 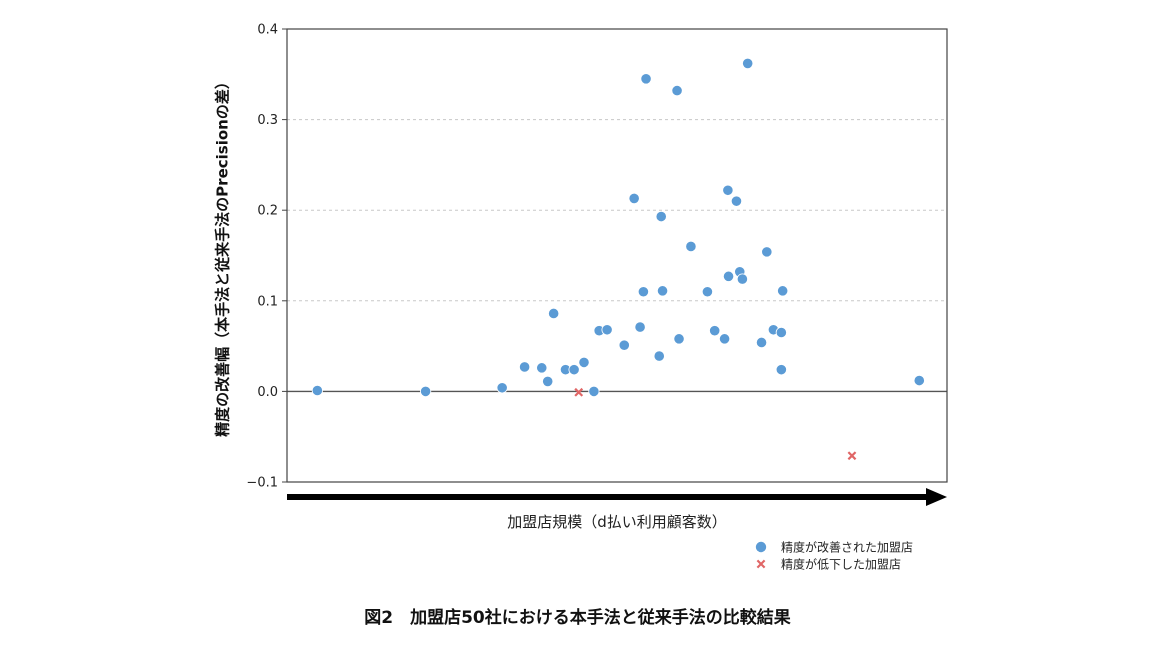 I want to click on y-tick-label: 0.3, so click(x=267, y=120).